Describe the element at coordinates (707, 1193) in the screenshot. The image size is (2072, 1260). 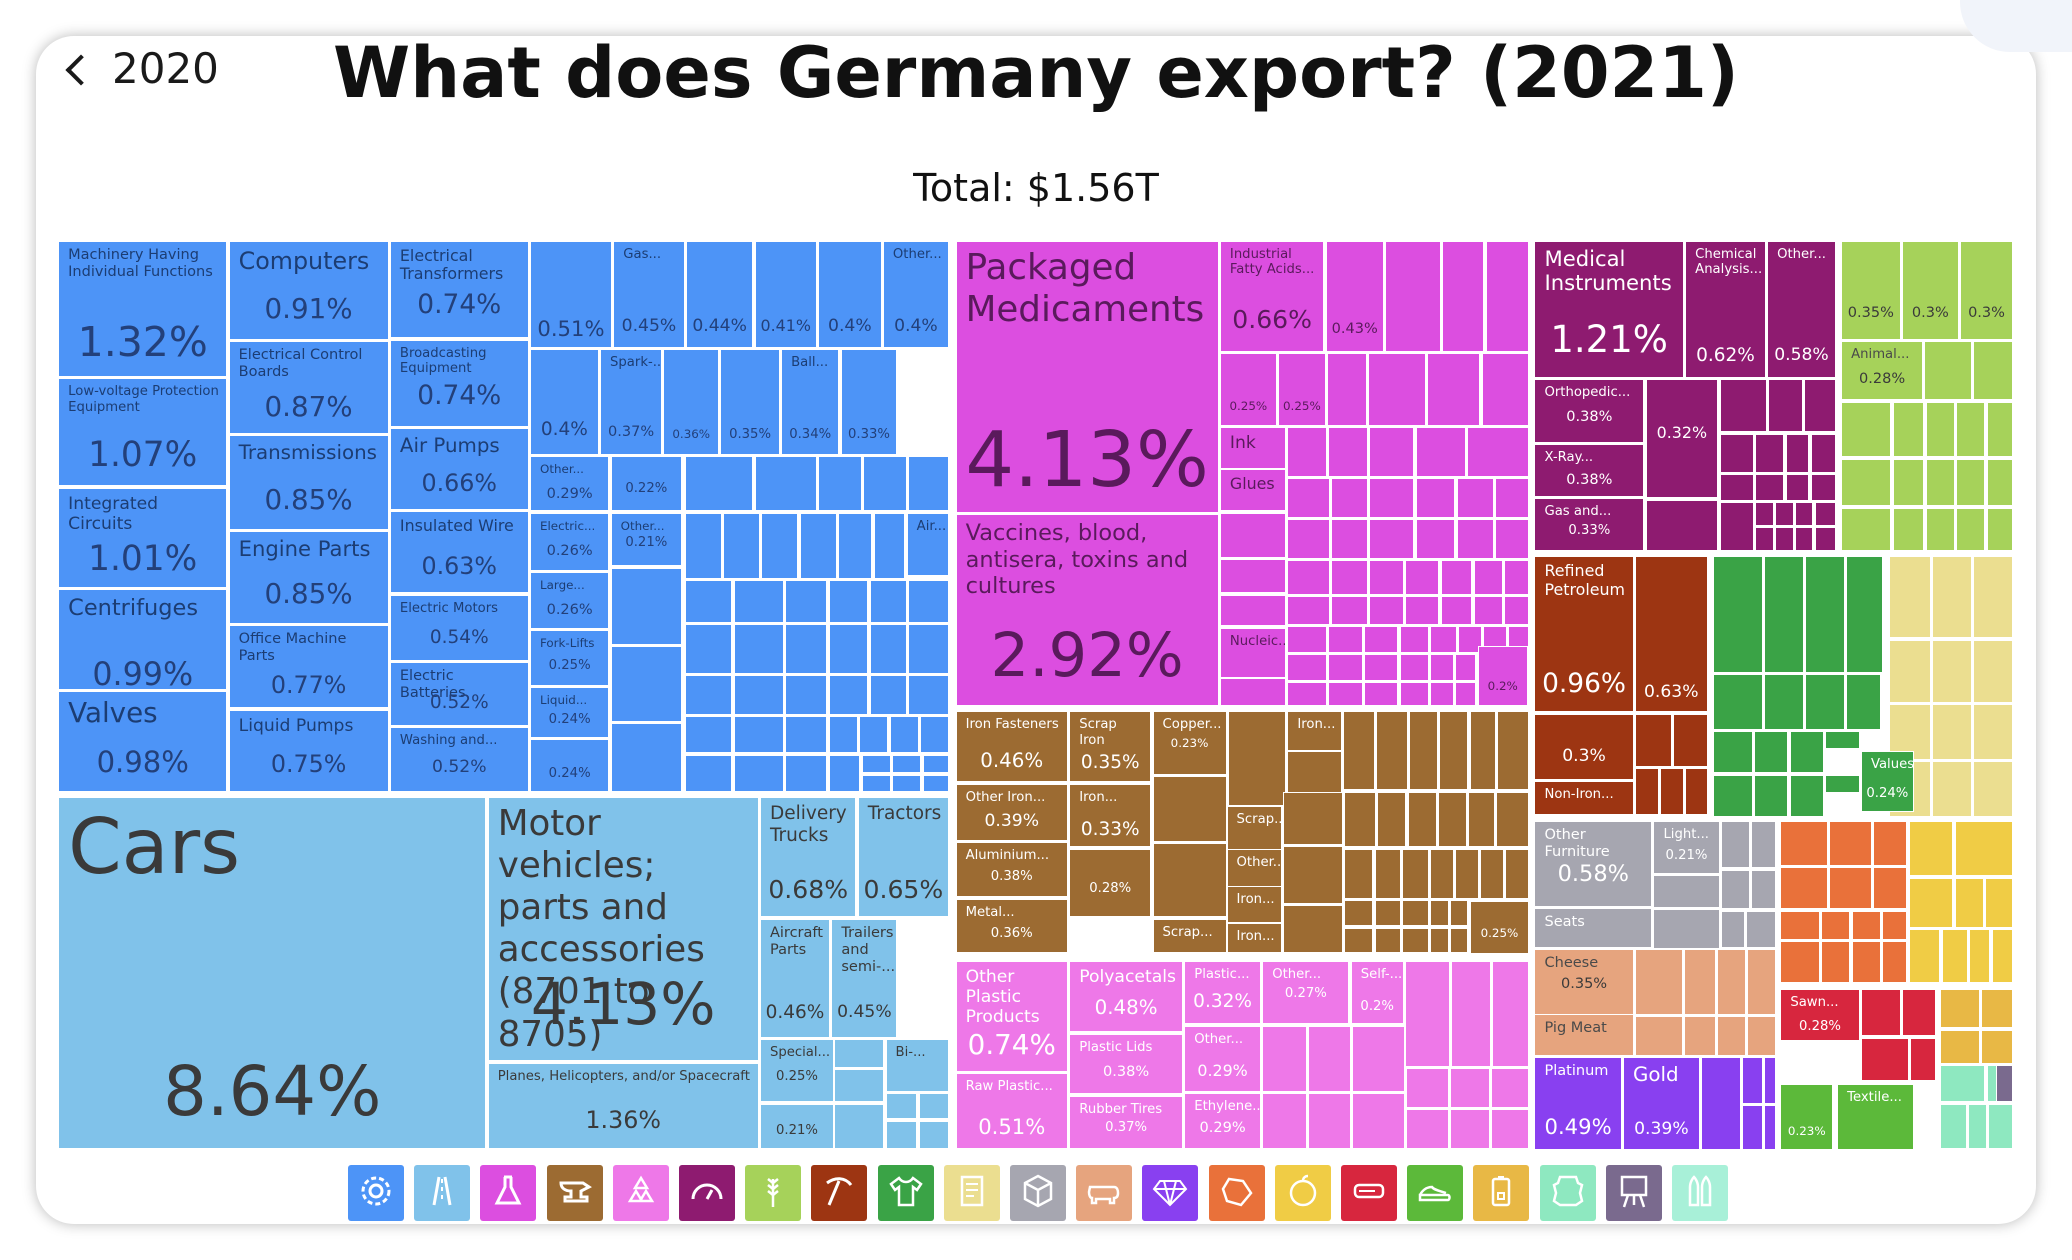
I see `legend-instruments` at that location.